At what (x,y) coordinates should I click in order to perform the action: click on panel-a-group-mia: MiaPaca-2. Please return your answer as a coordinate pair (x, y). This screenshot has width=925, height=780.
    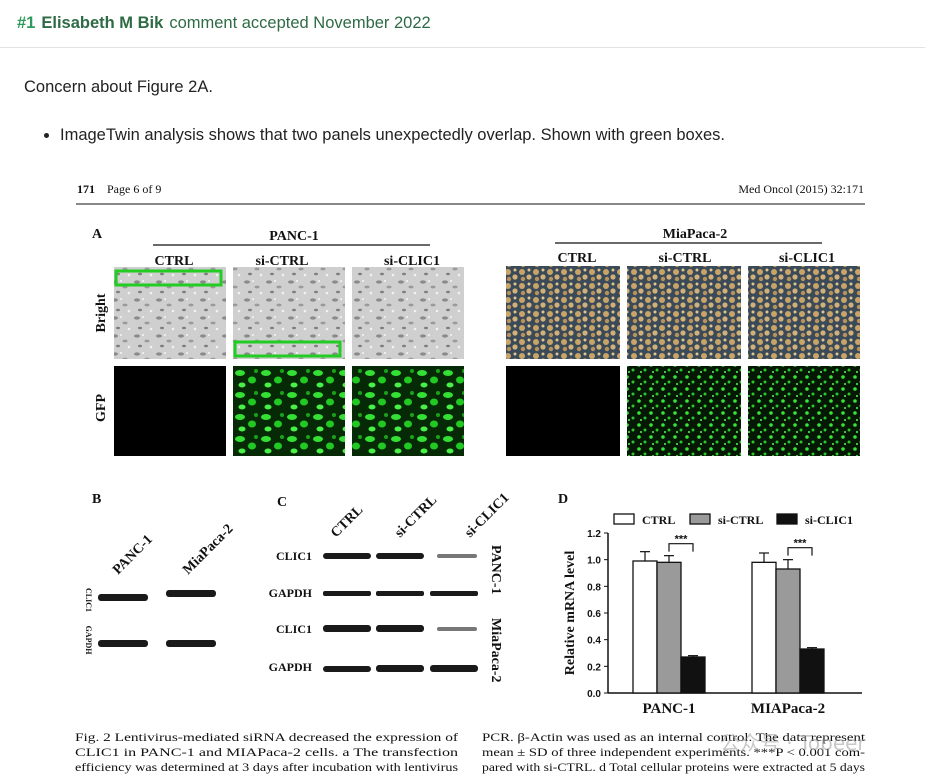
    Looking at the image, I should click on (695, 234).